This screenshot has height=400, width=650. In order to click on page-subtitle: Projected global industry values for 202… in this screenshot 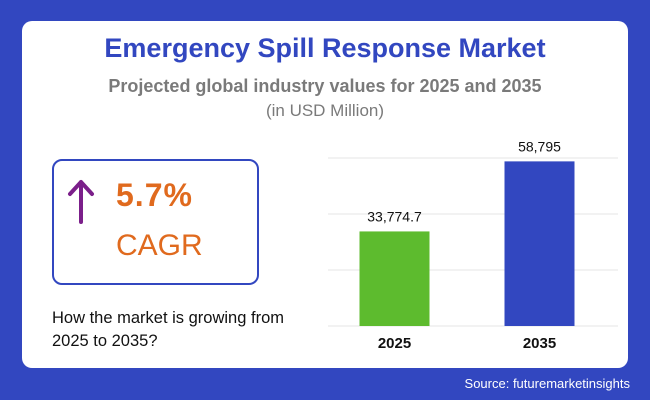, I will do `click(325, 86)`.